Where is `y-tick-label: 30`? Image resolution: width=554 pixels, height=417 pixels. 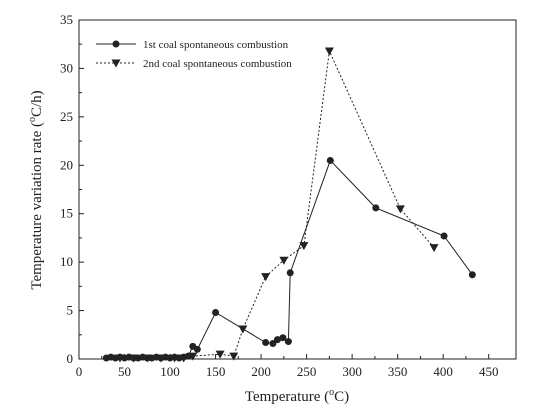
y-tick-label: 30 is located at coordinates (66, 67).